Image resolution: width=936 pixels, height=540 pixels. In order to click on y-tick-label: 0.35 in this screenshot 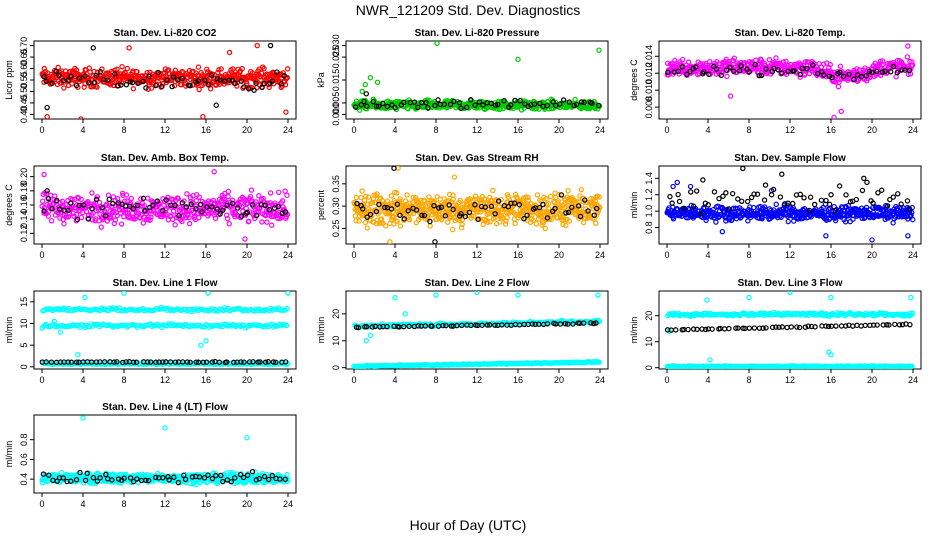, I will do `click(336, 184)`.